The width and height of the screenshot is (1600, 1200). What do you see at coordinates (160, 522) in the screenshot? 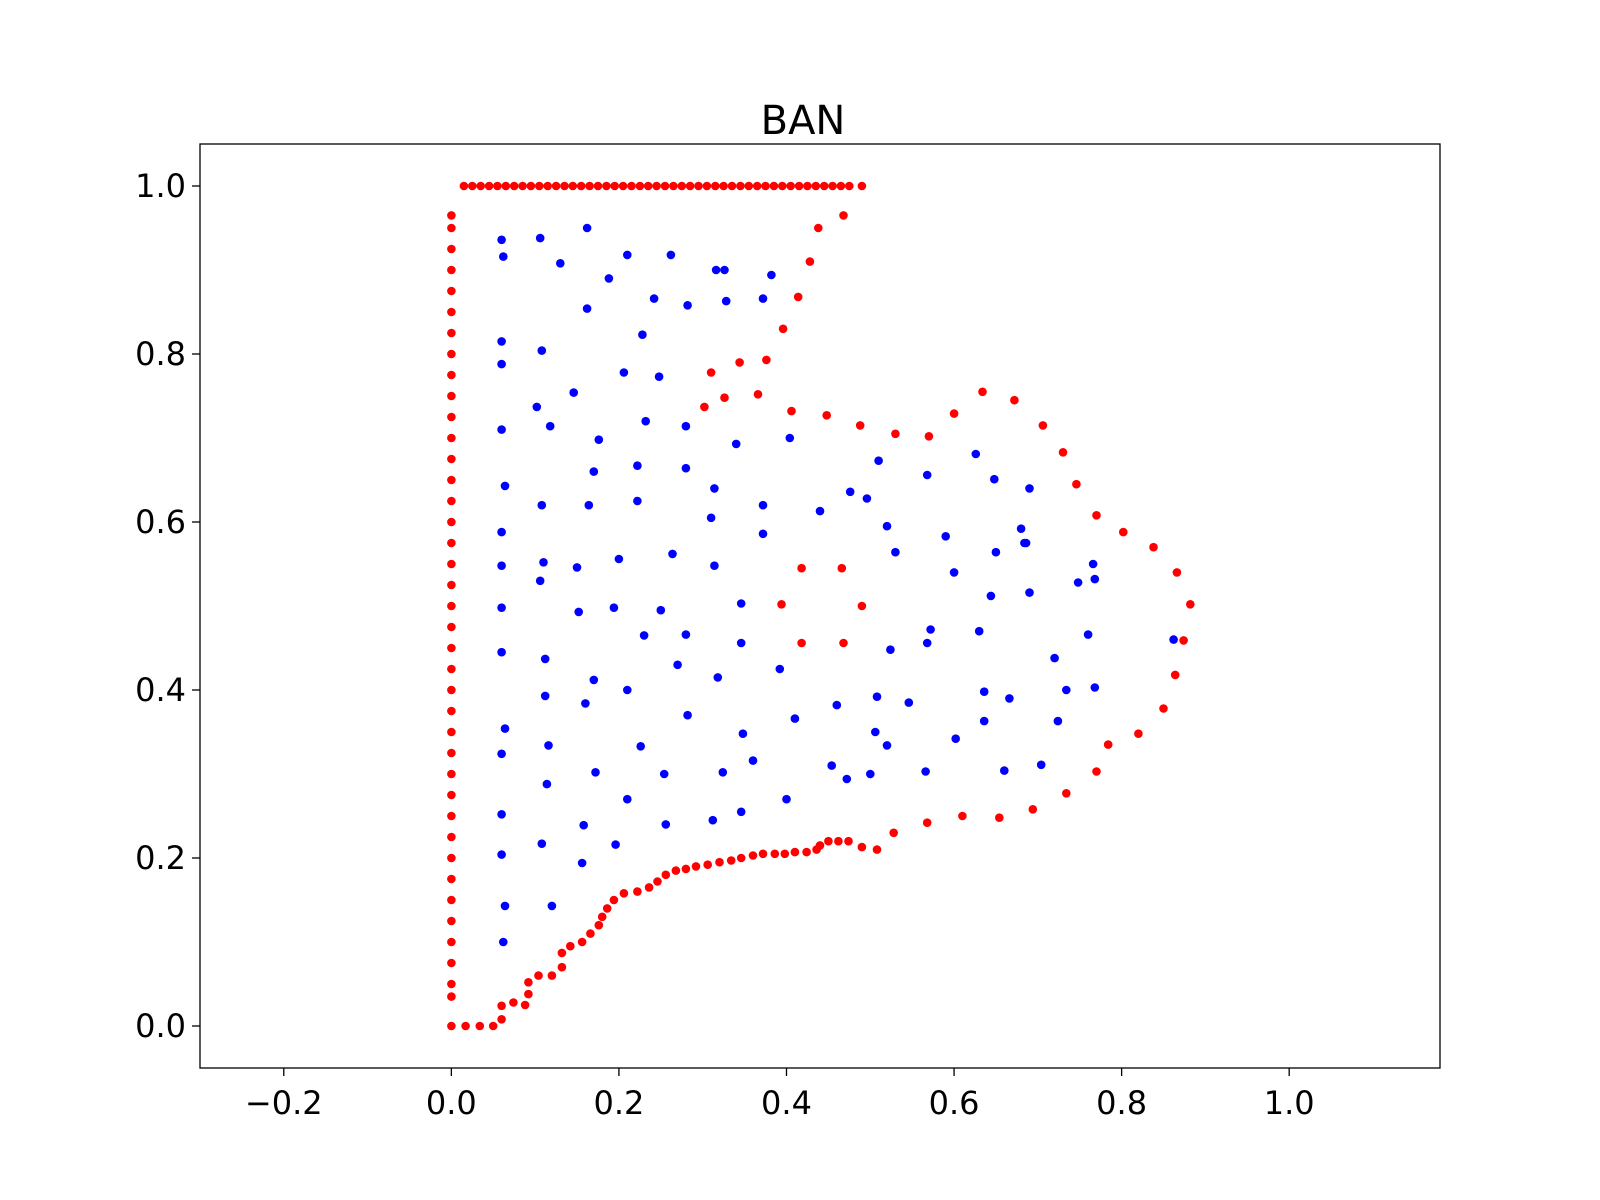
I see `y-tick-label: 0.6` at bounding box center [160, 522].